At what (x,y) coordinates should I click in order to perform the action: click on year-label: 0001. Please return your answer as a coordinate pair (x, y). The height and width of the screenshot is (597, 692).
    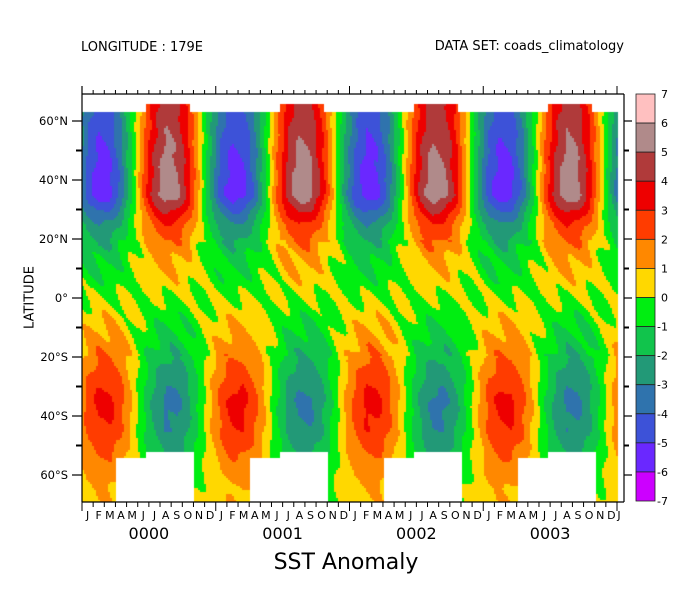
    Looking at the image, I should click on (282, 533).